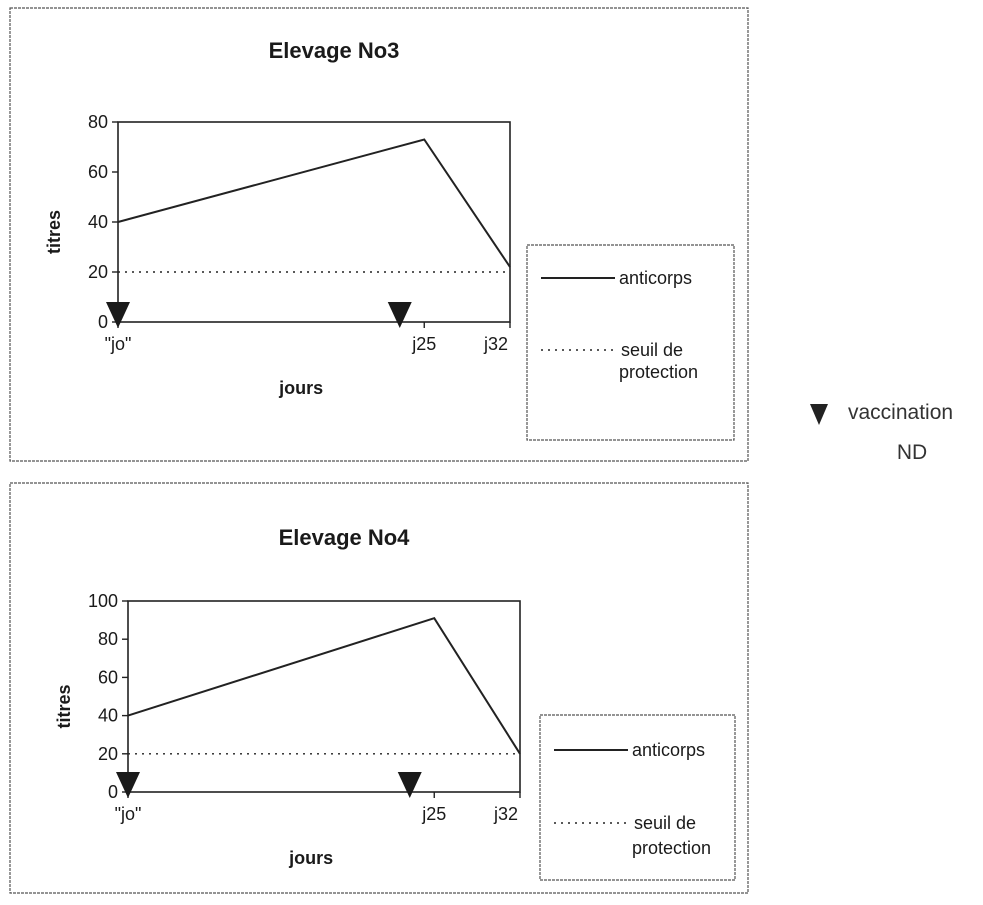 The width and height of the screenshot is (983, 905). What do you see at coordinates (345, 537) in the screenshot?
I see `chart-title: Elevage No4` at bounding box center [345, 537].